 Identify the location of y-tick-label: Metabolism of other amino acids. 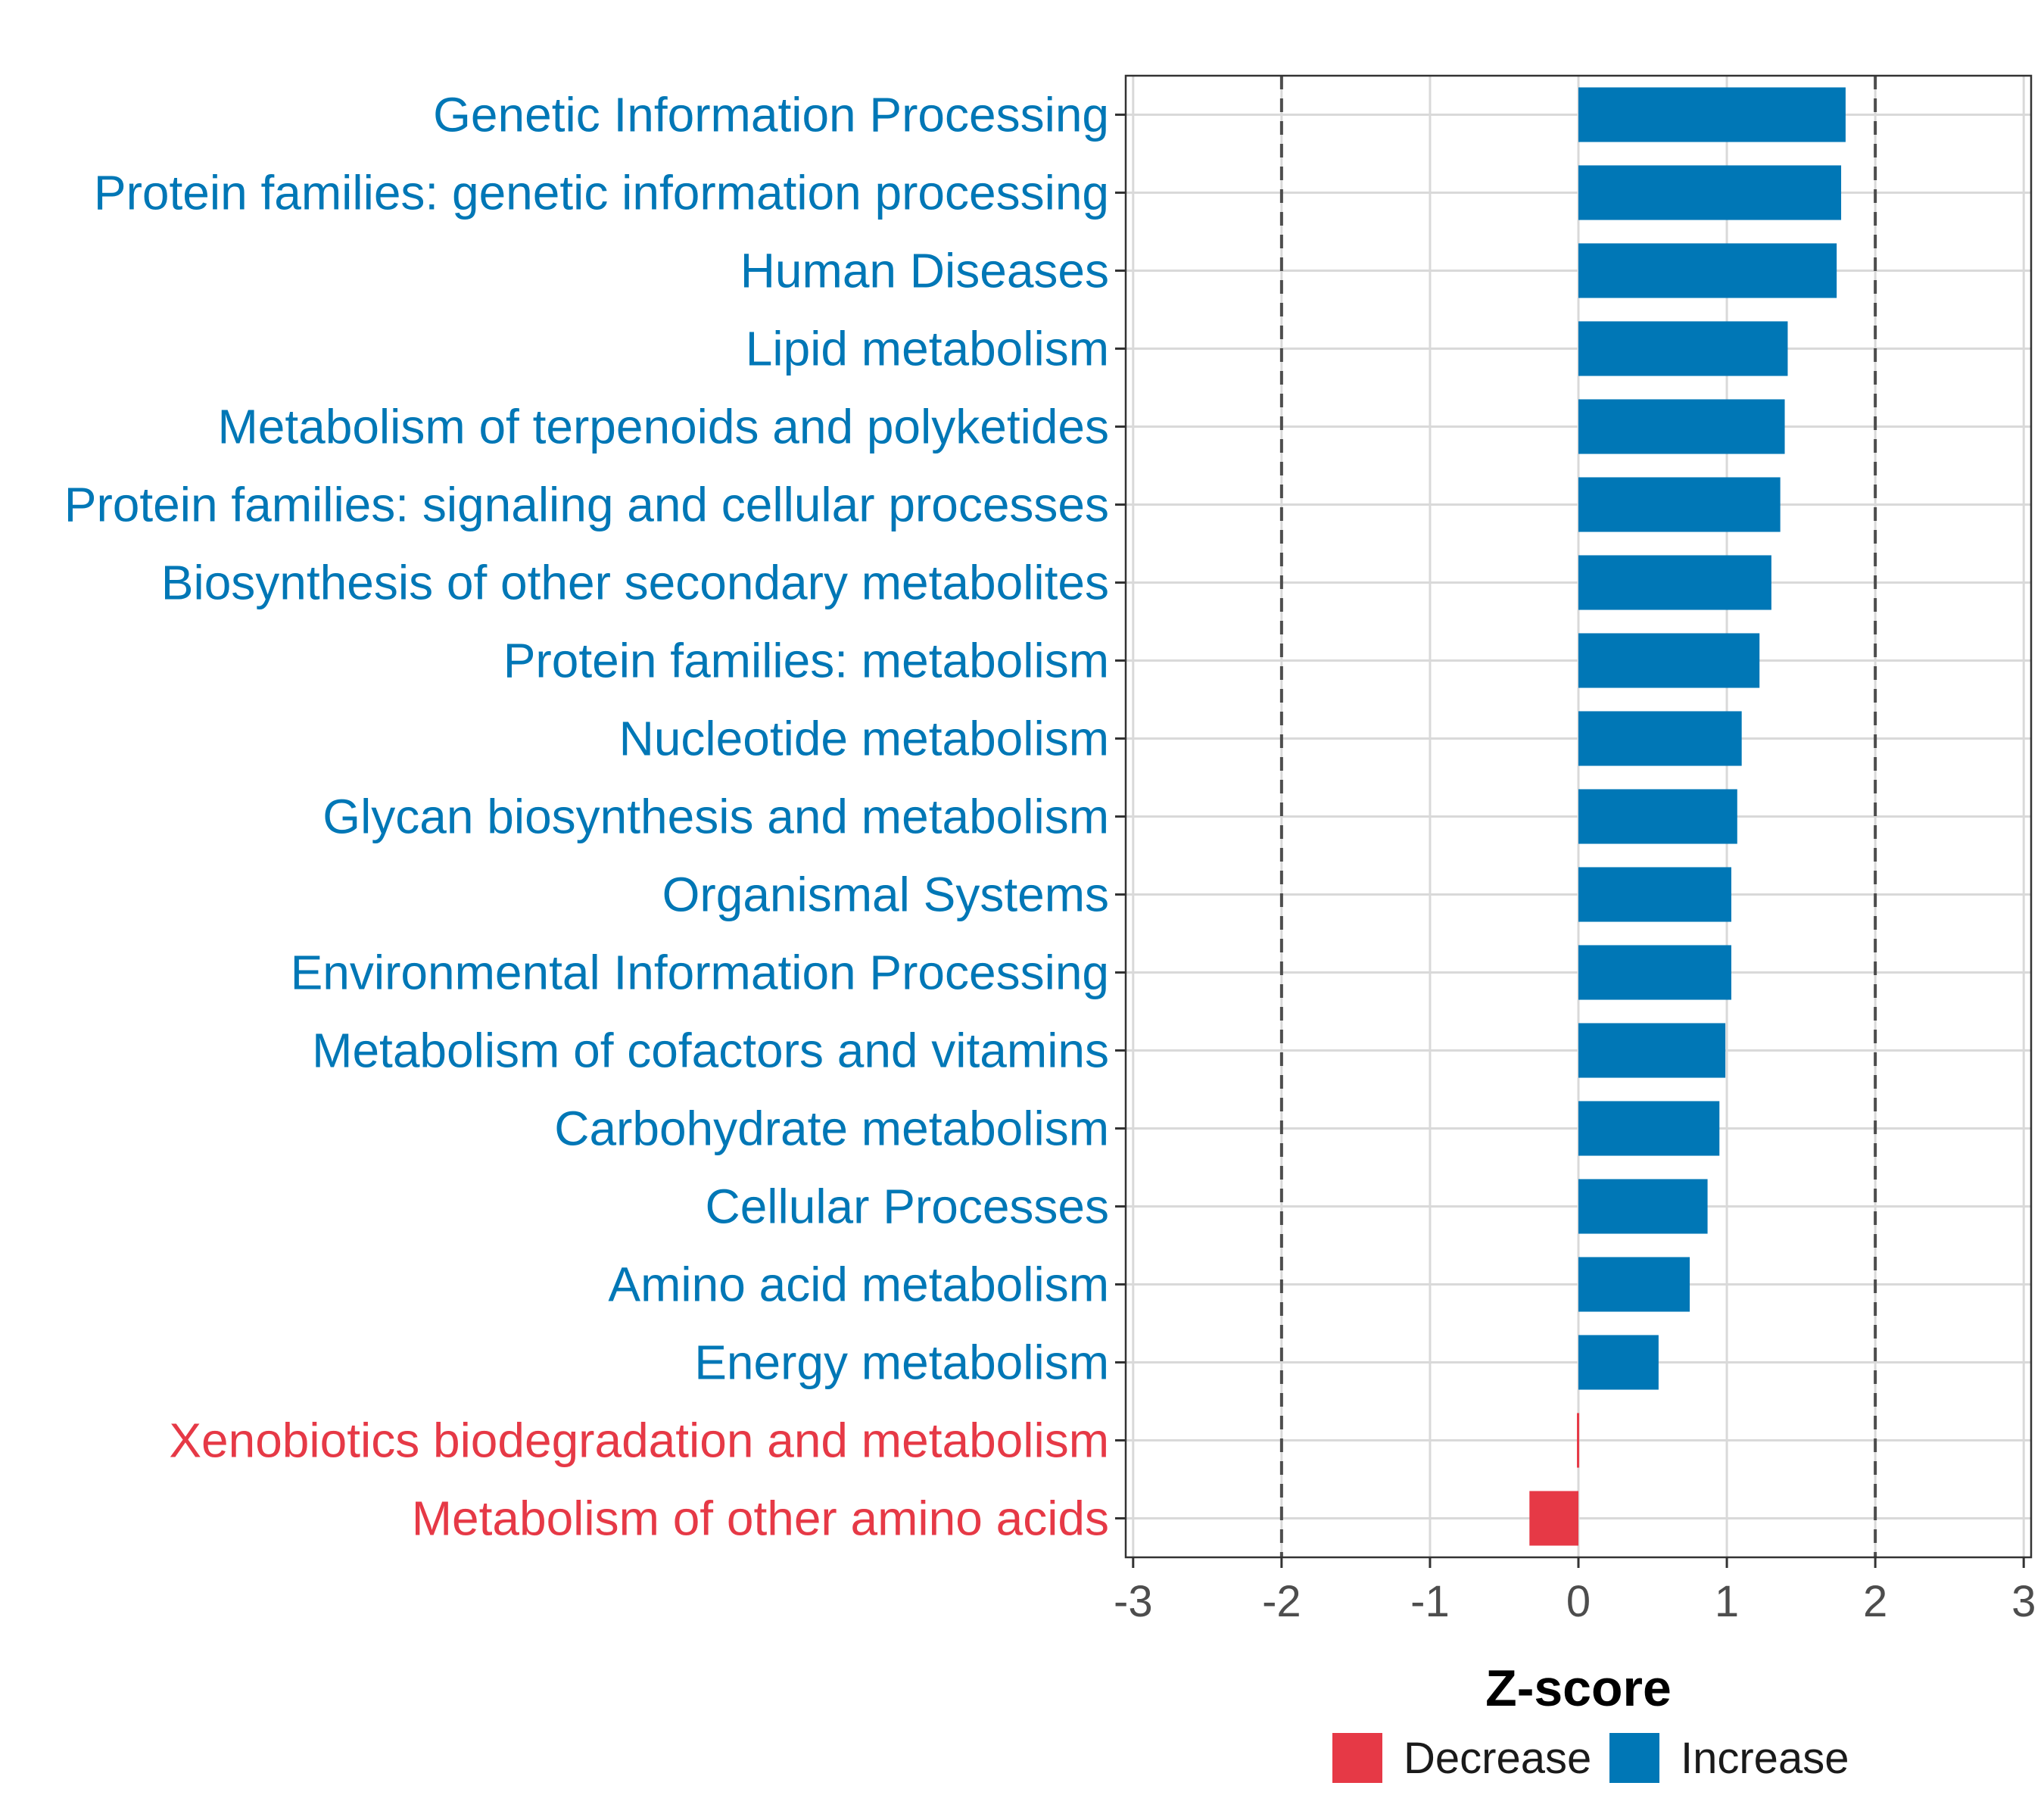
(760, 1518).